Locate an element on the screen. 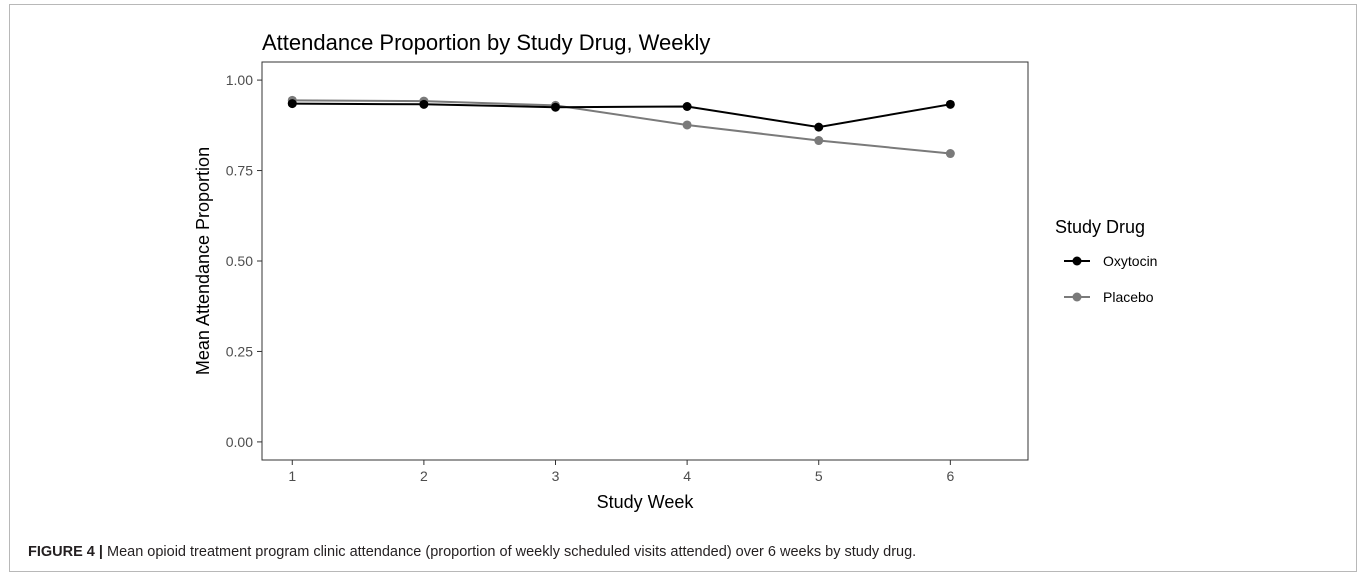  x-tick-label: 4 is located at coordinates (687, 476).